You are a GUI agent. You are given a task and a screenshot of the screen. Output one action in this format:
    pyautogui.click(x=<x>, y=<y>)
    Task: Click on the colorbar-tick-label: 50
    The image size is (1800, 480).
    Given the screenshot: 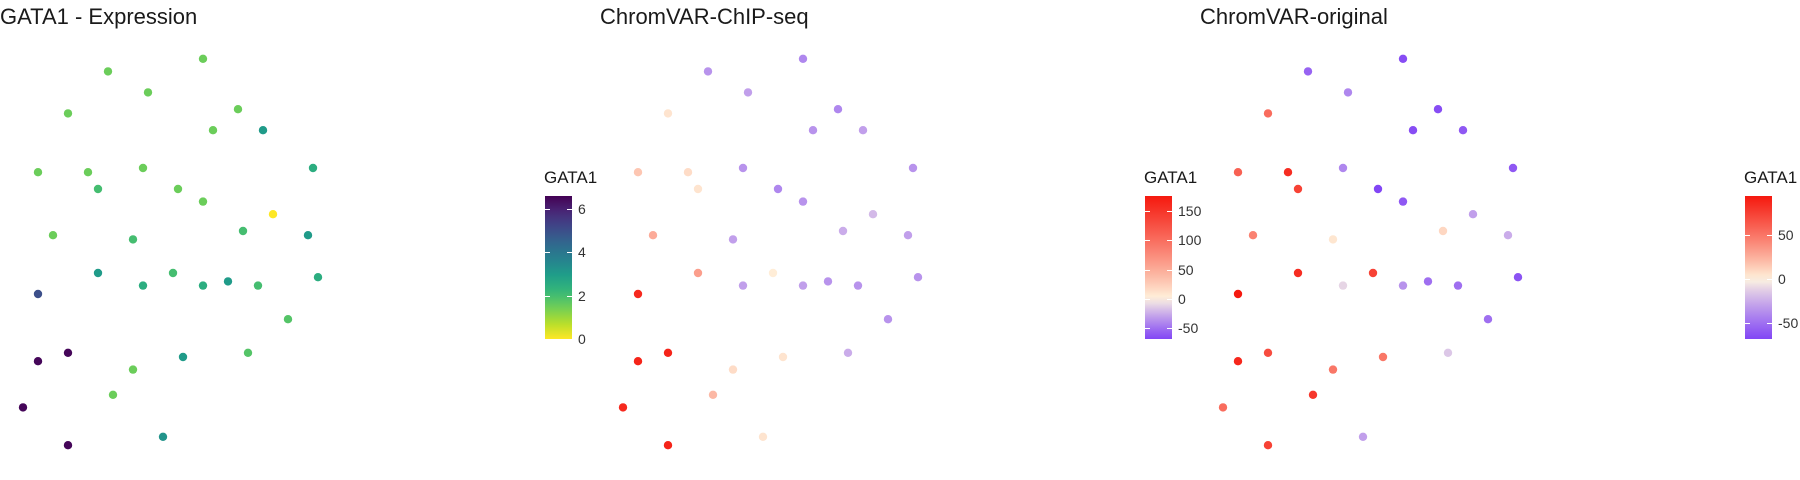 What is the action you would take?
    pyautogui.click(x=1786, y=235)
    